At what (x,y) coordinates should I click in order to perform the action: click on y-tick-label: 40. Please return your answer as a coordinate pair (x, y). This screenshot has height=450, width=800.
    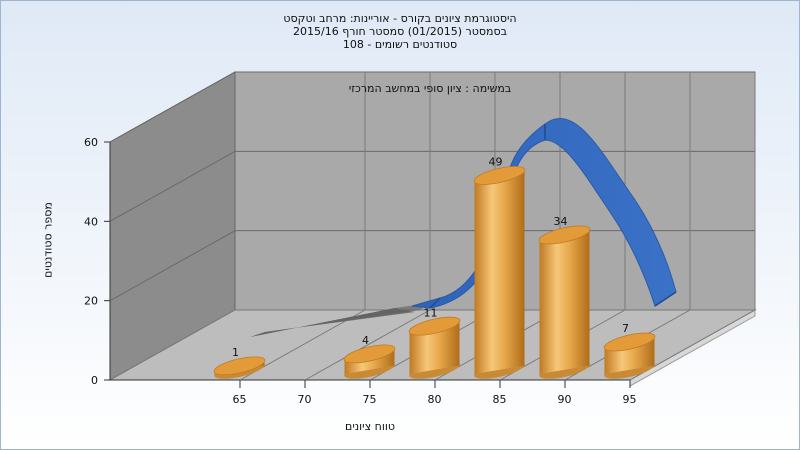
    Looking at the image, I should click on (91, 221).